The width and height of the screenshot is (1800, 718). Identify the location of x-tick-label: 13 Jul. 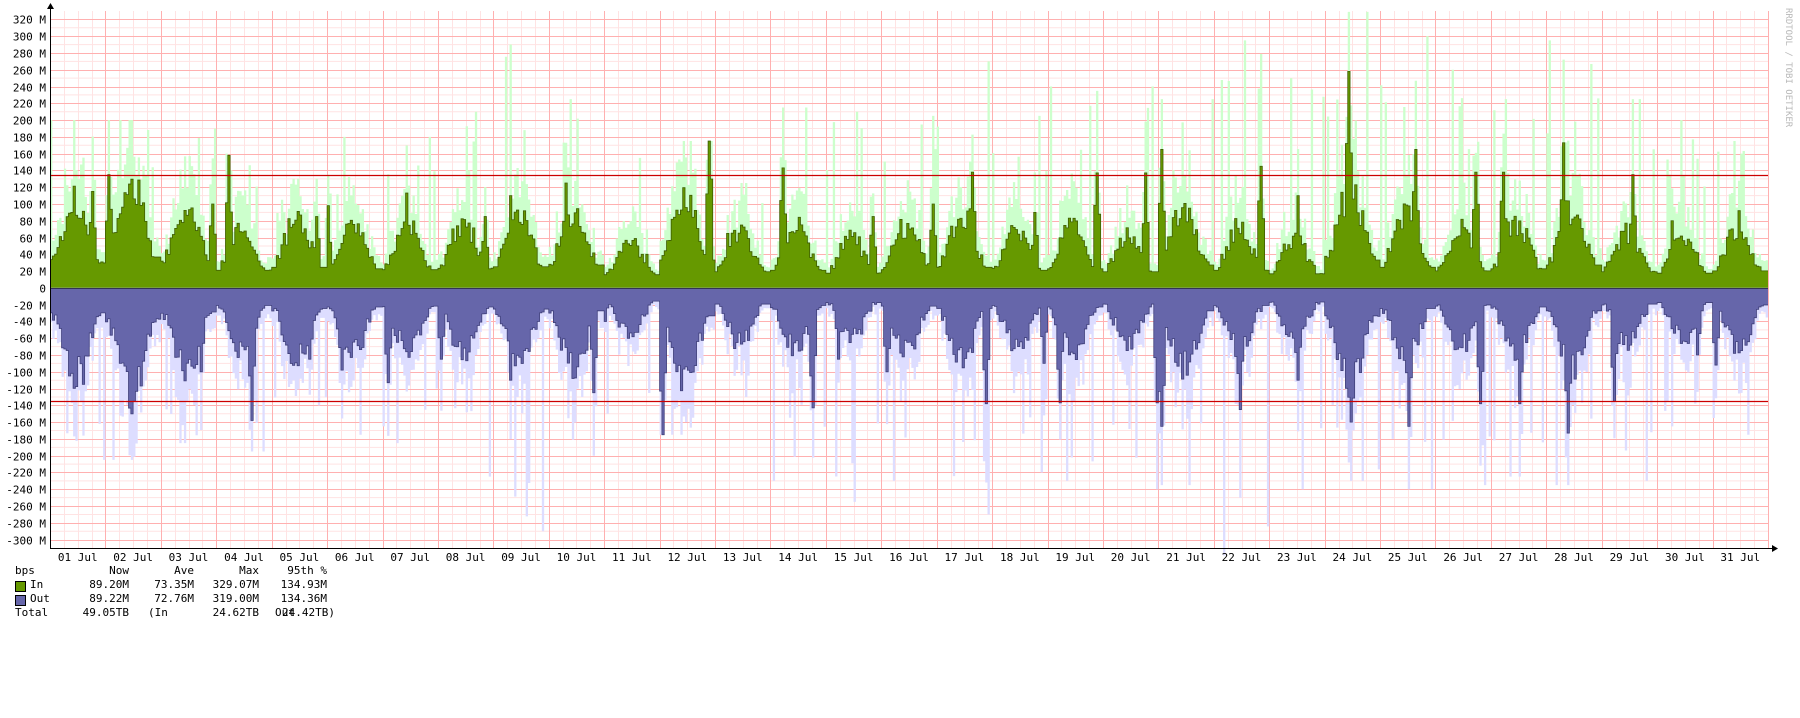
(743, 557).